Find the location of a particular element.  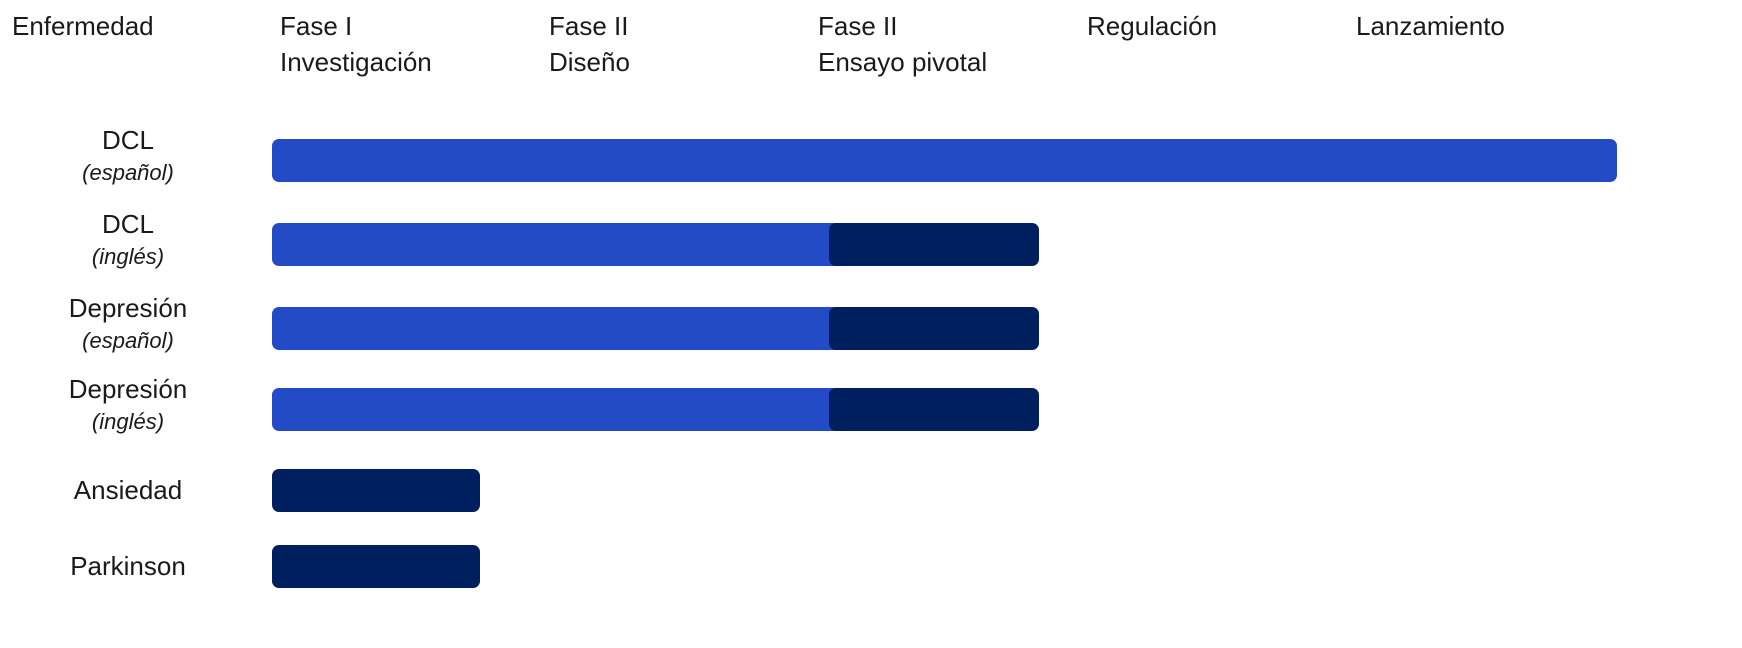

phase-header: Lanzamiento is located at coordinates (1430, 26).